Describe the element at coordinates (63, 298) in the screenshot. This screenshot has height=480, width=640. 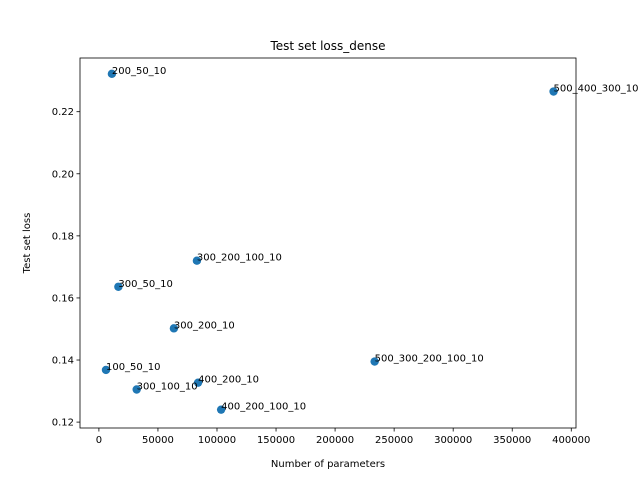
I see `y-tick-label: 0.16` at that location.